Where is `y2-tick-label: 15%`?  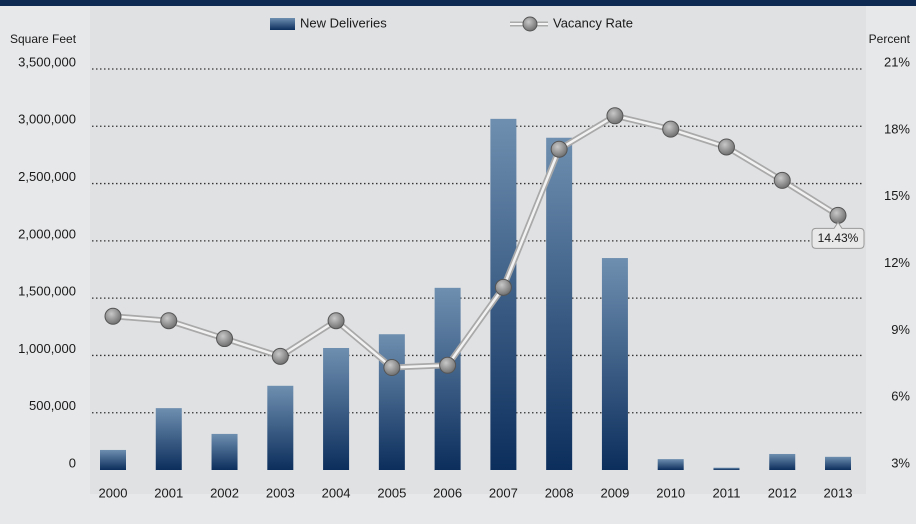
y2-tick-label: 15% is located at coordinates (897, 195).